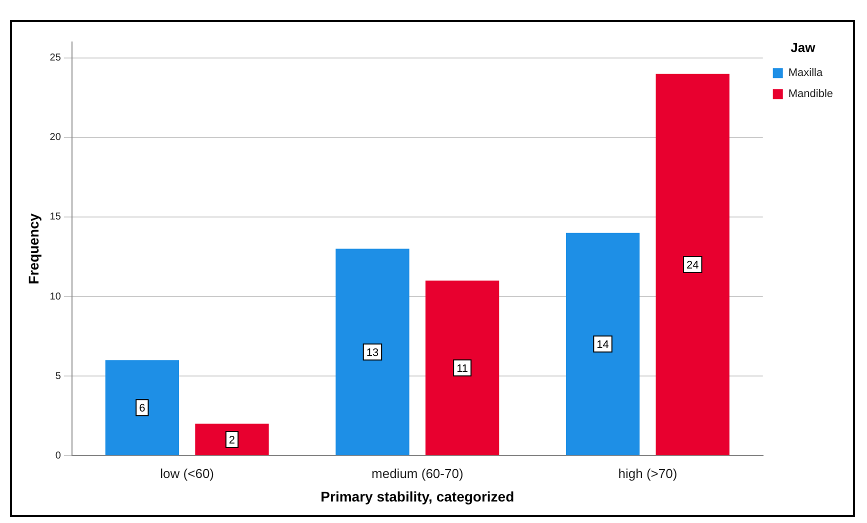 This screenshot has height=523, width=867. What do you see at coordinates (187, 473) in the screenshot?
I see `x-tick-label: low (<60)` at bounding box center [187, 473].